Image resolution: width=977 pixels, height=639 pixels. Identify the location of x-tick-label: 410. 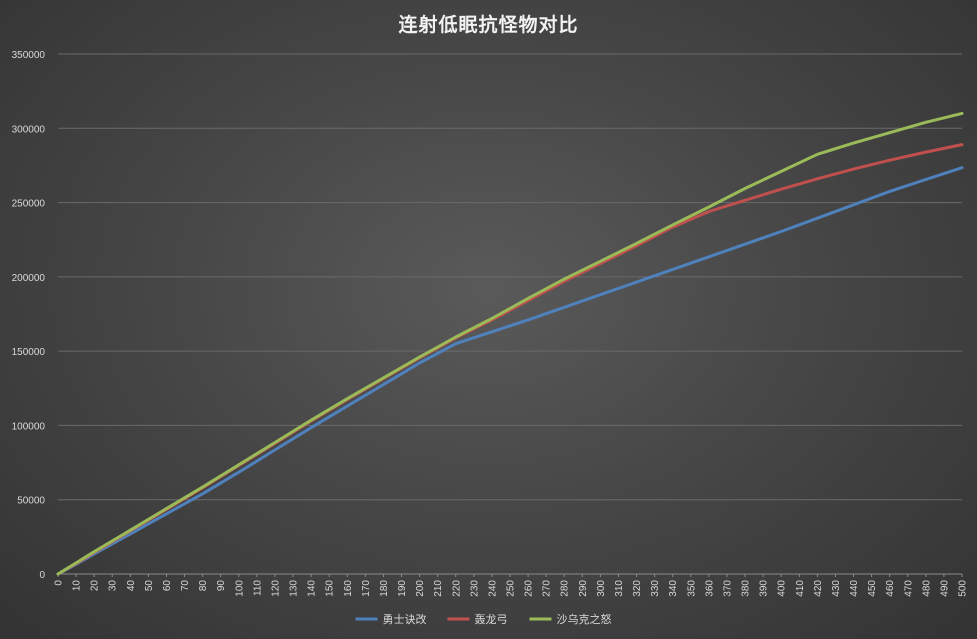
(800, 588).